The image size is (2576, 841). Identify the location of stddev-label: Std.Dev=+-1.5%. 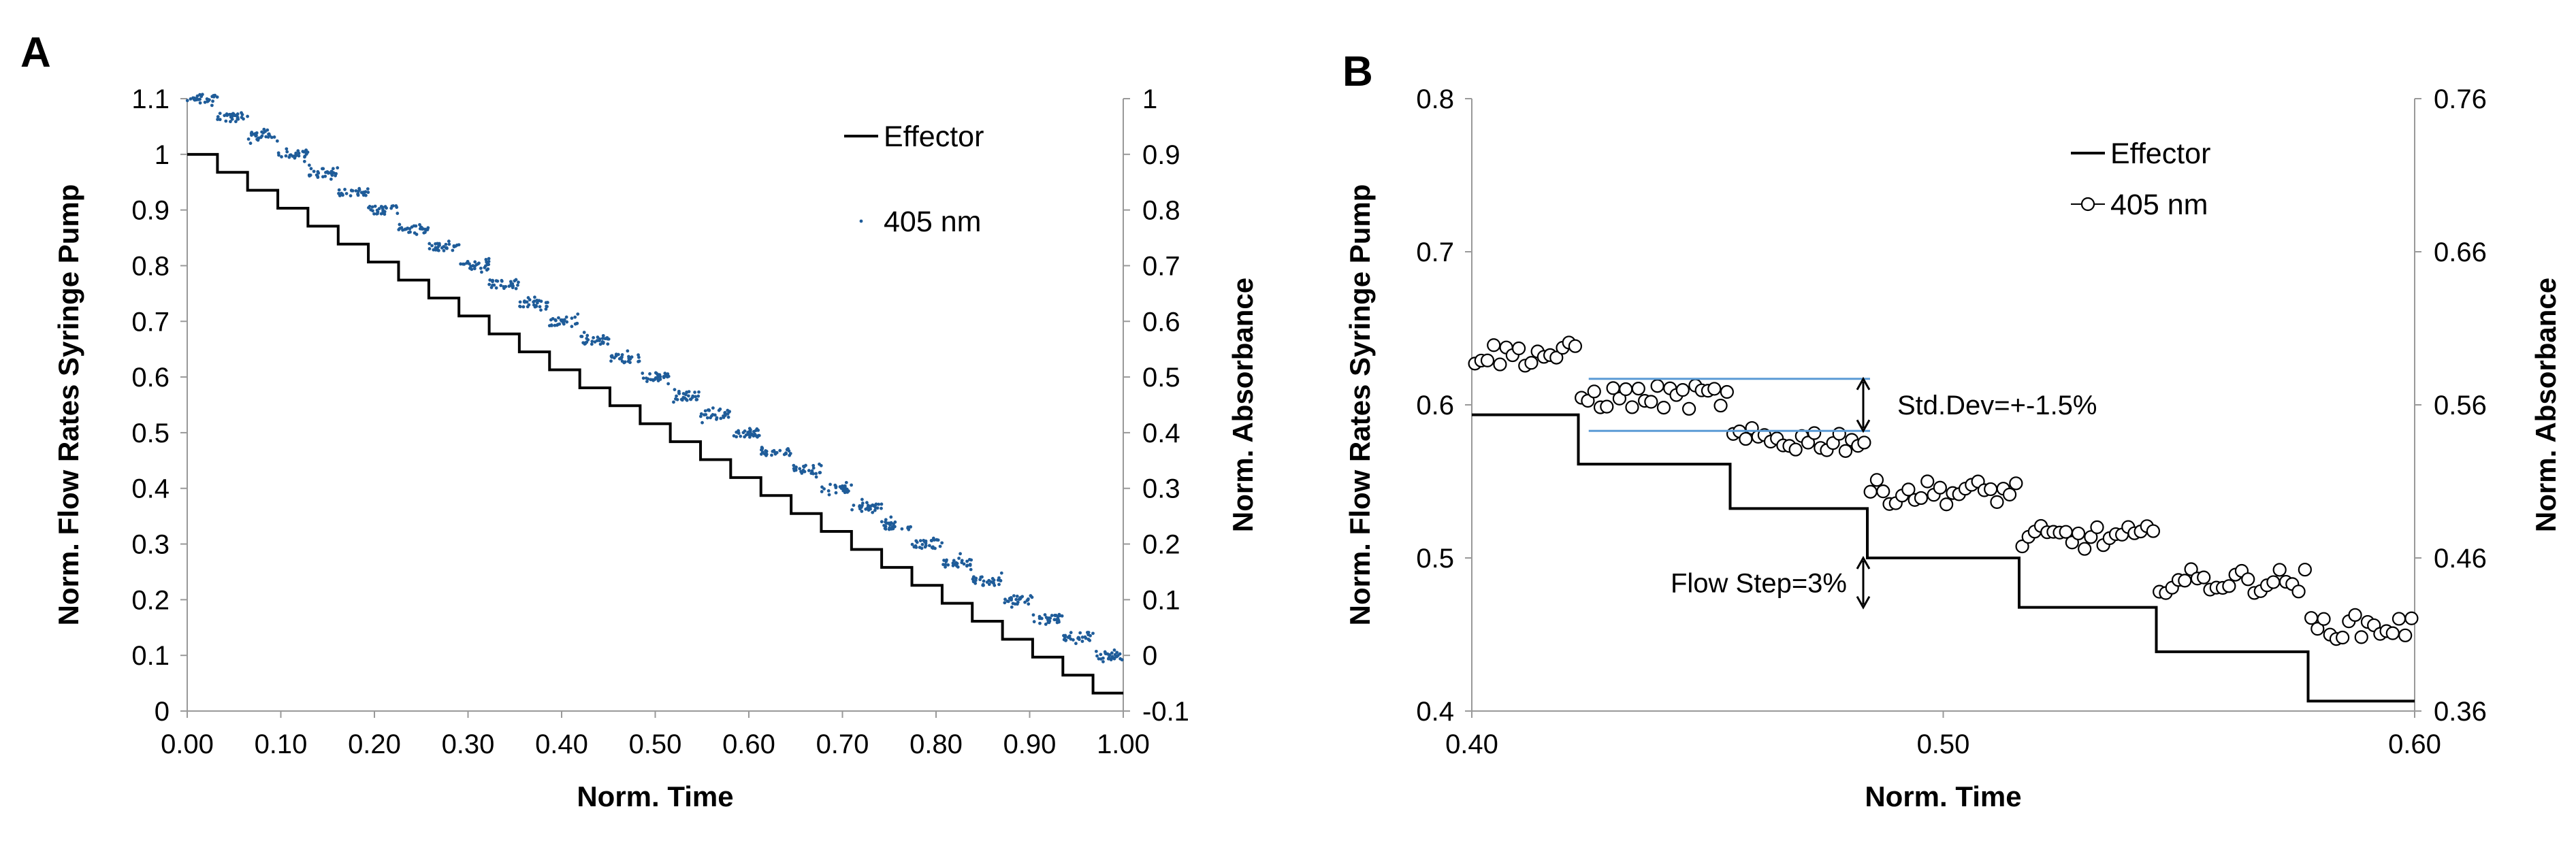
(1997, 405).